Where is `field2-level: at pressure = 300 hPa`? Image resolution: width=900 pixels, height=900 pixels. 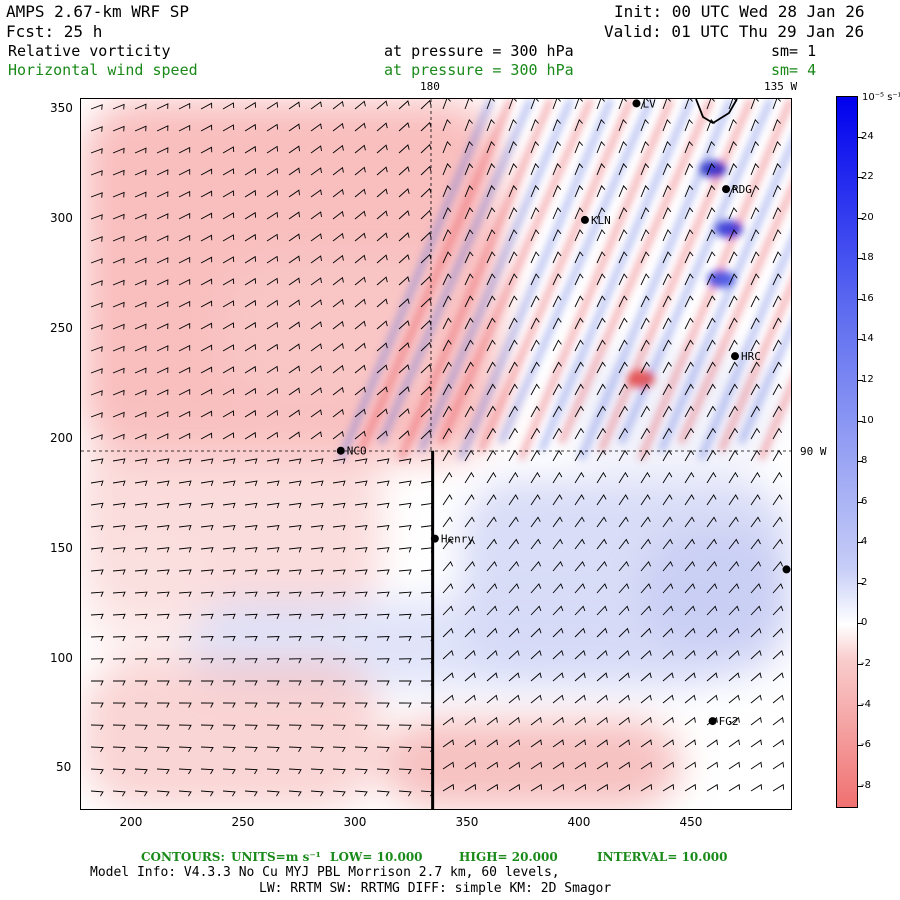
field2-level: at pressure = 300 hPa is located at coordinates (479, 70).